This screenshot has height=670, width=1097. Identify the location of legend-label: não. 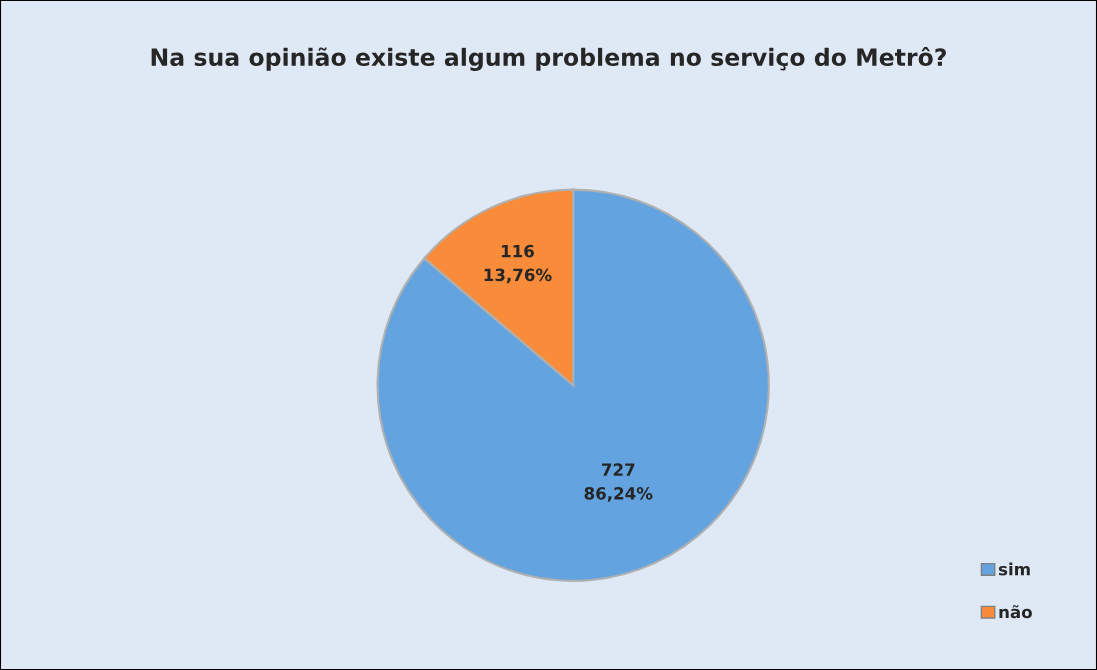
(1015, 612).